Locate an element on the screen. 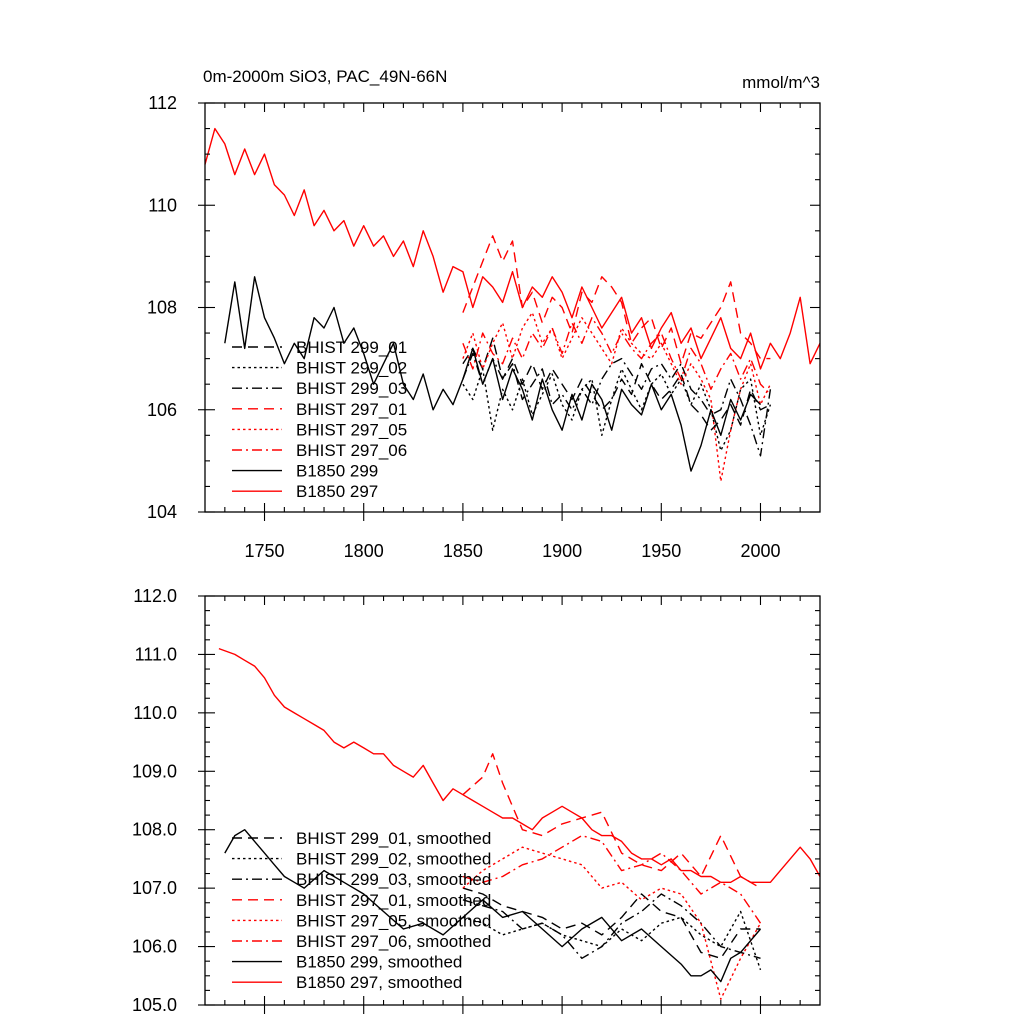 This screenshot has height=1024, width=1024. y-tick-label: 108 is located at coordinates (162, 308).